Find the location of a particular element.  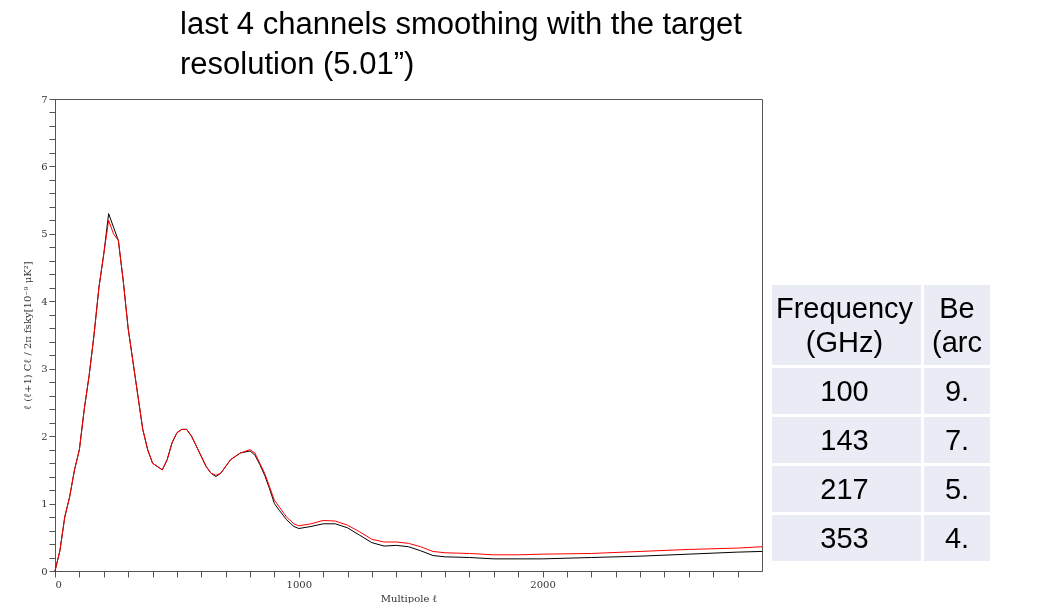

x-tick-label: 1000 is located at coordinates (299, 584).